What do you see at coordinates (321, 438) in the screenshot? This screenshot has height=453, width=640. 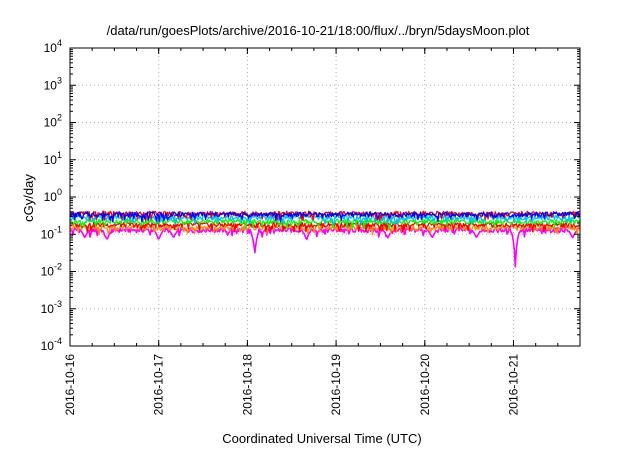 I see `x-axis-label: Coordinated Universal Time (UTC)` at bounding box center [321, 438].